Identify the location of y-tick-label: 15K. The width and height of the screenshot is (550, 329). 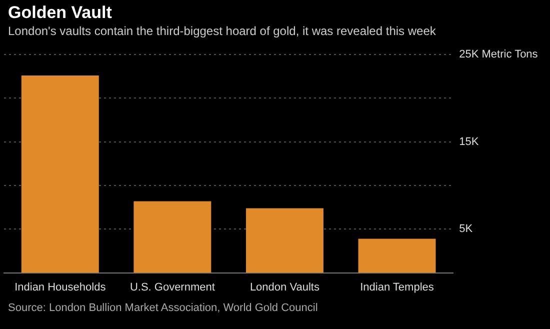
(469, 142).